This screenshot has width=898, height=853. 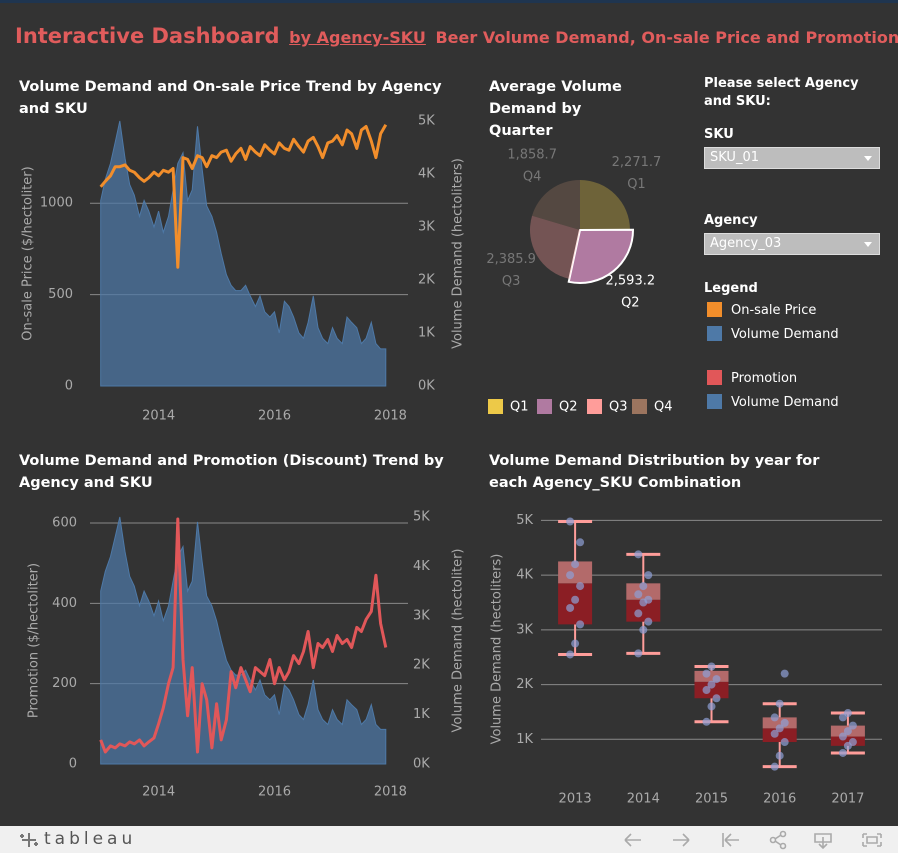 What do you see at coordinates (778, 840) in the screenshot?
I see `share` at bounding box center [778, 840].